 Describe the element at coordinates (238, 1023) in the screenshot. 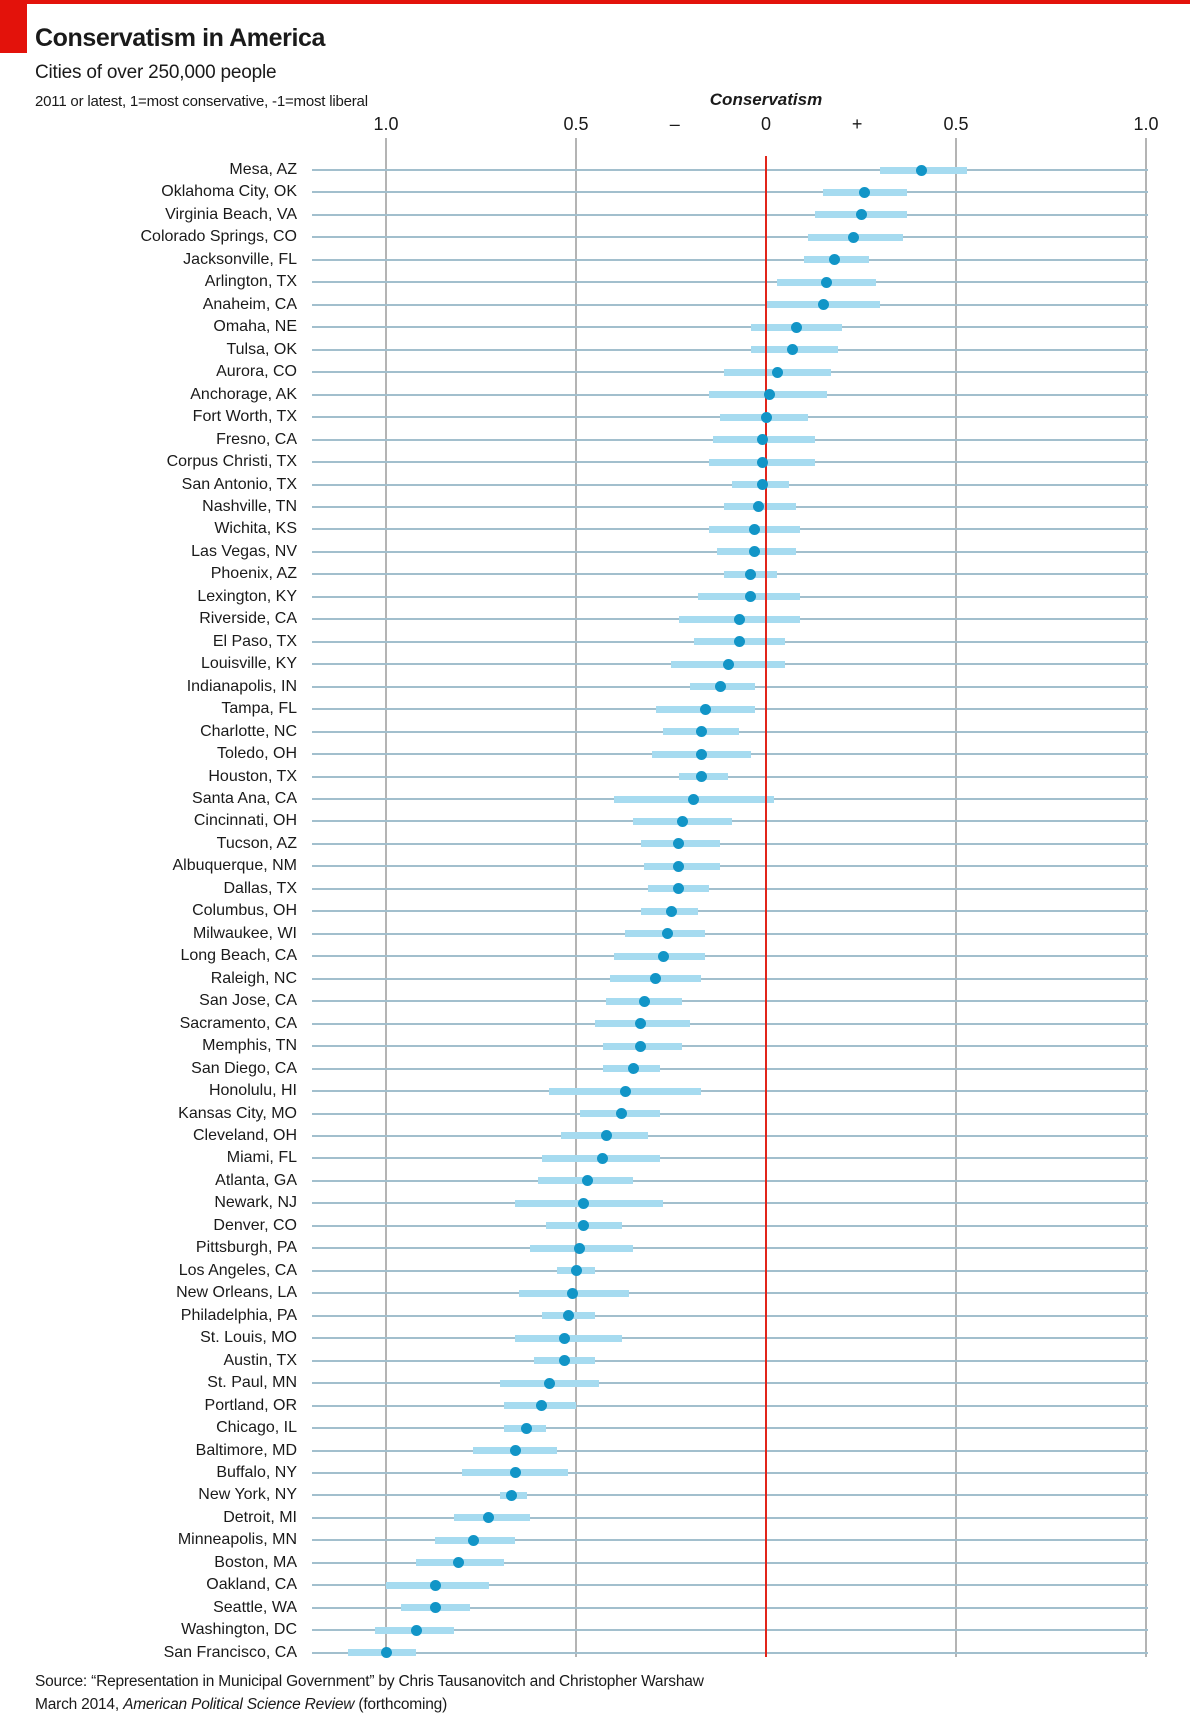

I see `city-label: Sacramento, CA` at that location.